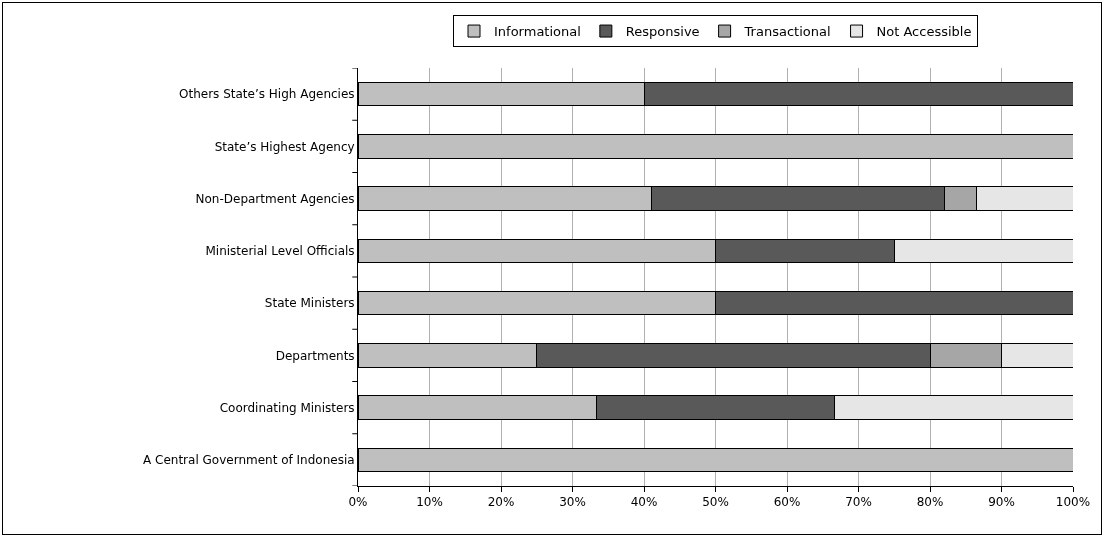 The image size is (1106, 539). Describe the element at coordinates (309, 303) in the screenshot. I see `y-tick-label: State Ministers` at that location.